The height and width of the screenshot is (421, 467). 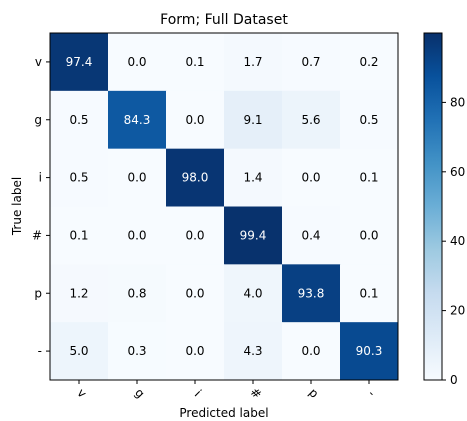 I want to click on cell-value-label: 0.4, so click(x=310, y=235).